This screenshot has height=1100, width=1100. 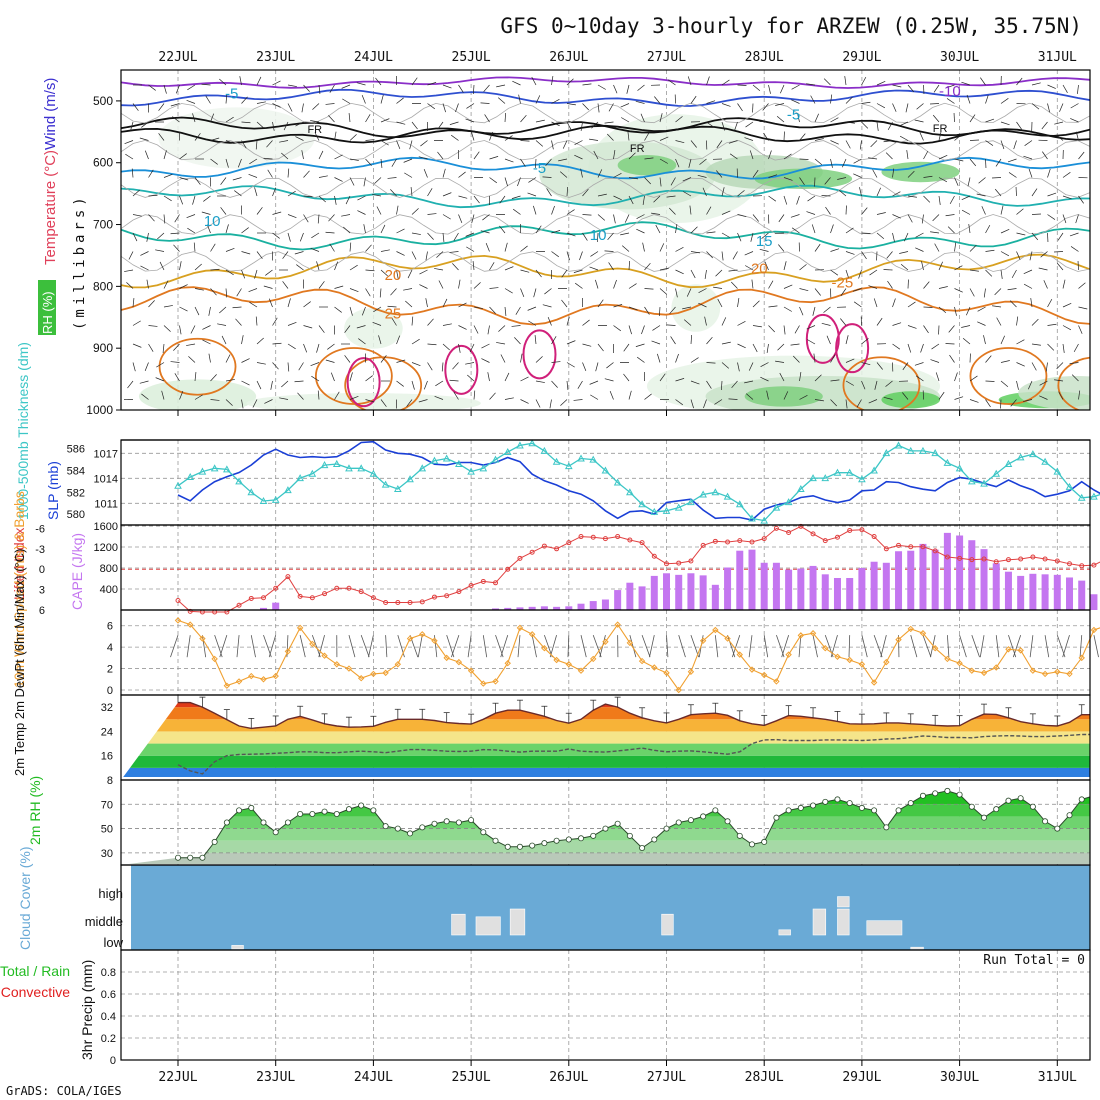 I want to click on wind-barb-10m, so click(x=455, y=646).